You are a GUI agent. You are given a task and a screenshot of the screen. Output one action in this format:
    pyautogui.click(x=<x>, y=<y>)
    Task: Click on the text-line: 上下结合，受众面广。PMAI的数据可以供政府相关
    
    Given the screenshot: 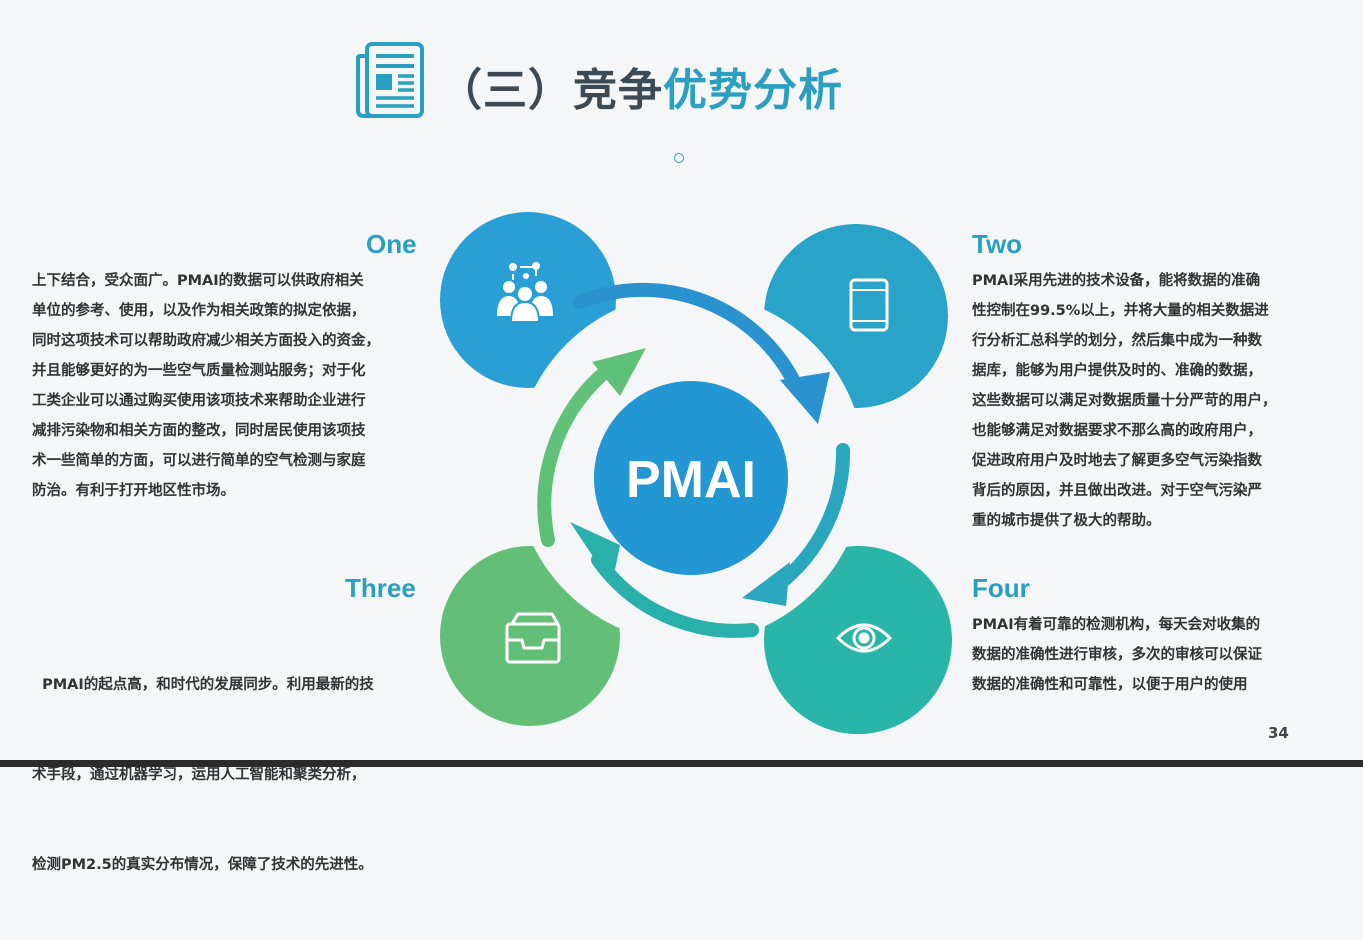 What is the action you would take?
    pyautogui.click(x=198, y=281)
    